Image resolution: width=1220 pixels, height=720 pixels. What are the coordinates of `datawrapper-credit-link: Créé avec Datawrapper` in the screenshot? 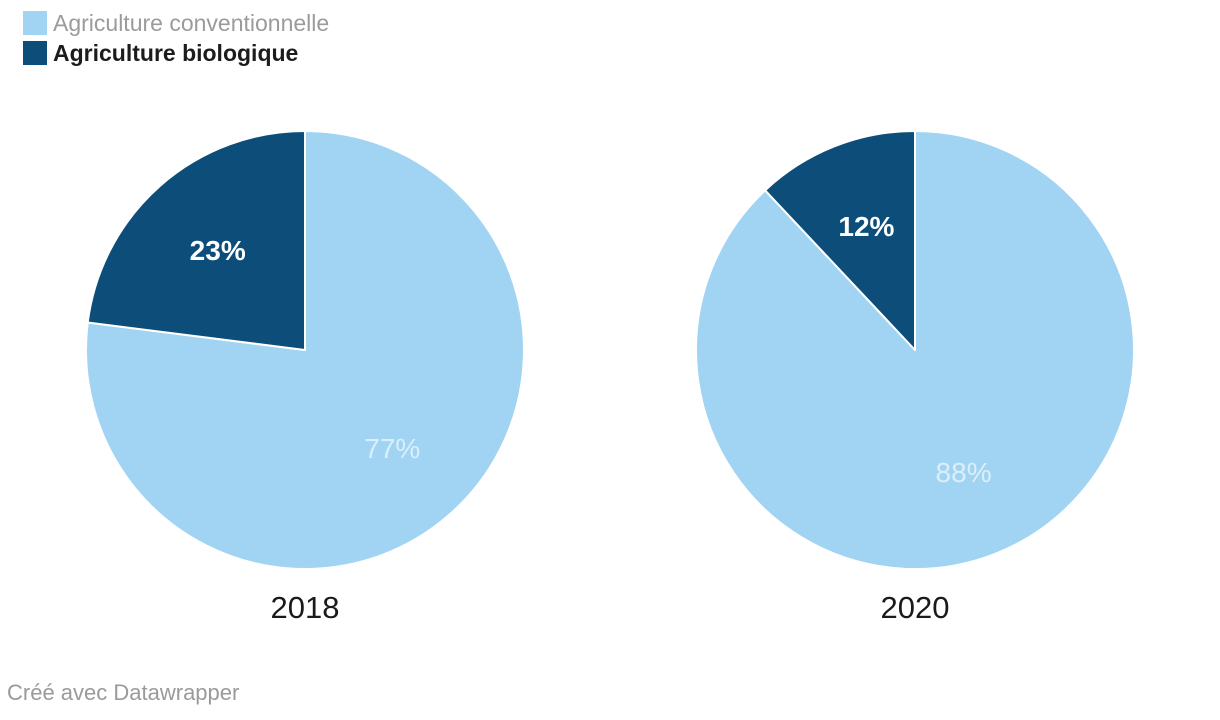 It's located at (123, 692).